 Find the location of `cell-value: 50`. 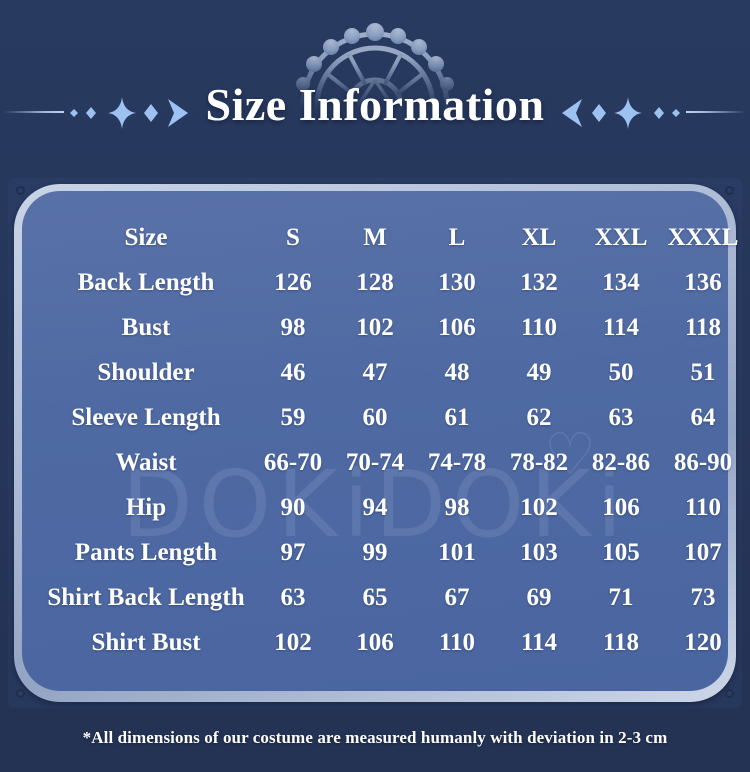

cell-value: 50 is located at coordinates (621, 372).